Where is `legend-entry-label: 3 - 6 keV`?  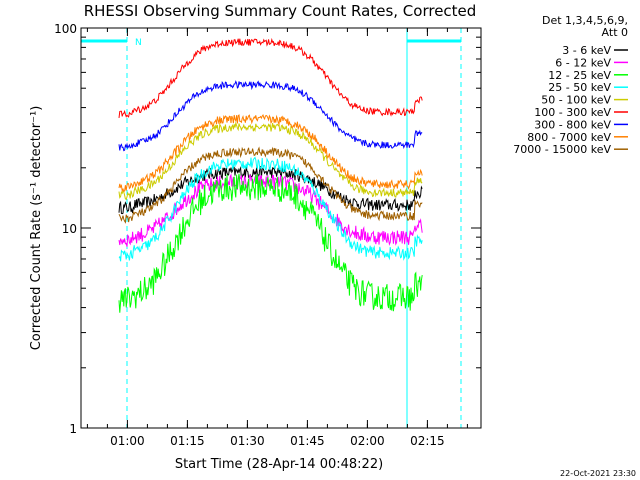 legend-entry-label: 3 - 6 keV is located at coordinates (586, 50).